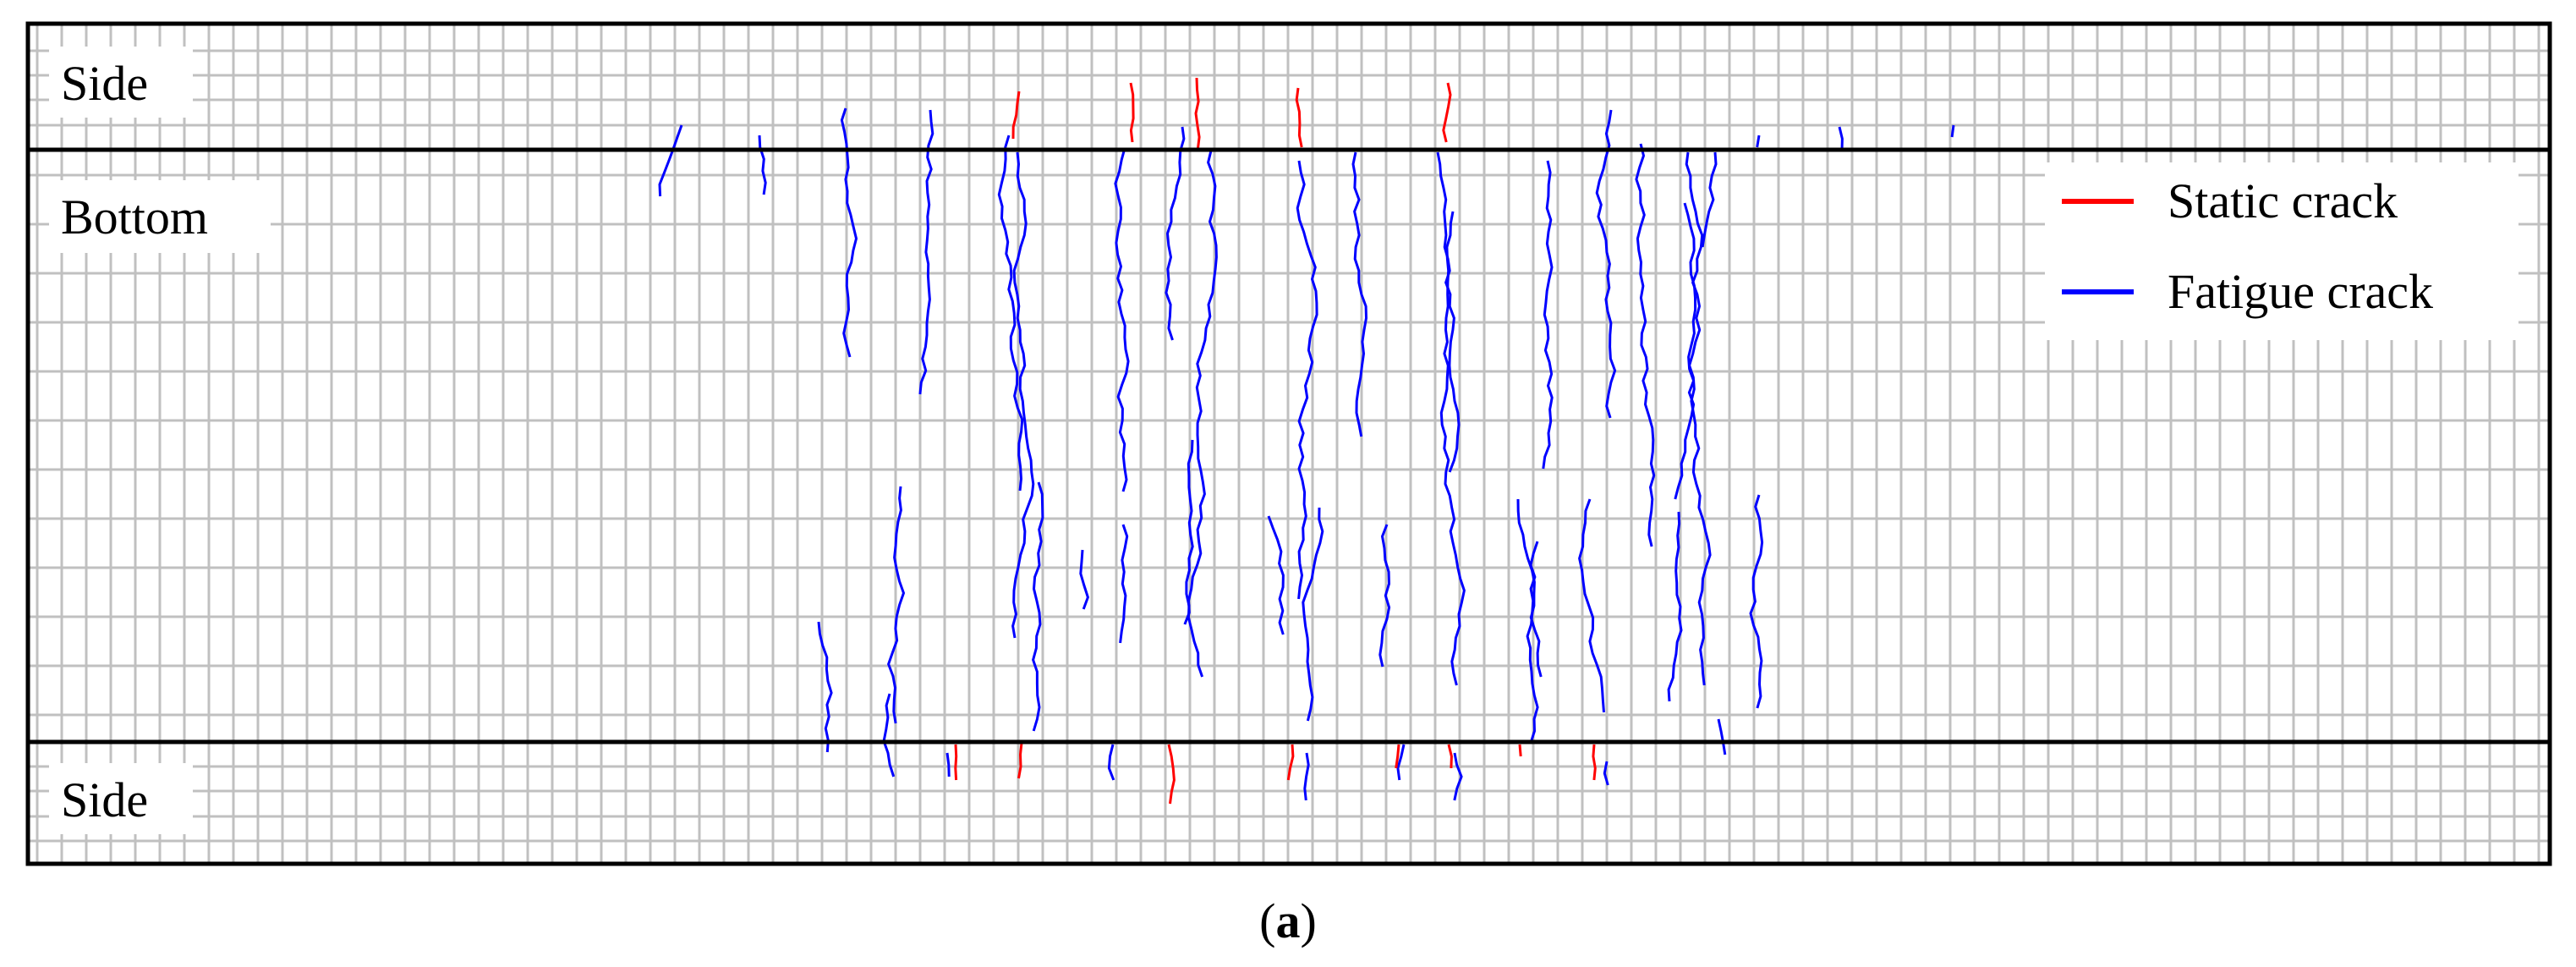 The width and height of the screenshot is (2576, 967). Describe the element at coordinates (2283, 200) in the screenshot. I see `legend-static-label: Static crack` at that location.